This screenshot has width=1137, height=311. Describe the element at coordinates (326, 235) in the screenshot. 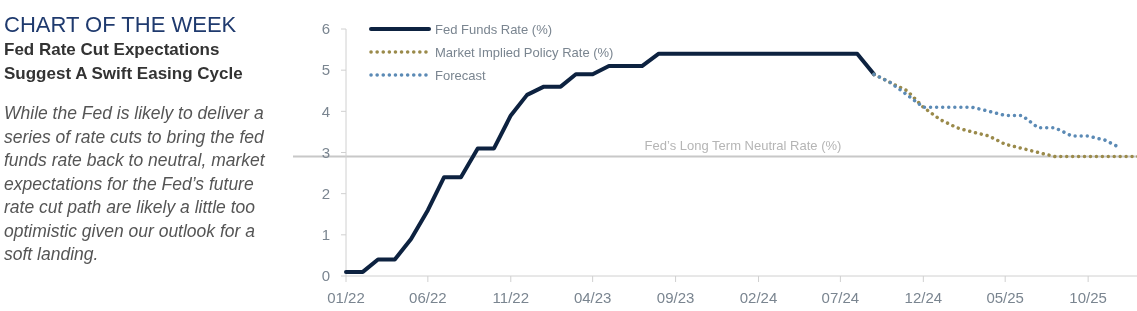

I see `y-tick-label: 1` at that location.